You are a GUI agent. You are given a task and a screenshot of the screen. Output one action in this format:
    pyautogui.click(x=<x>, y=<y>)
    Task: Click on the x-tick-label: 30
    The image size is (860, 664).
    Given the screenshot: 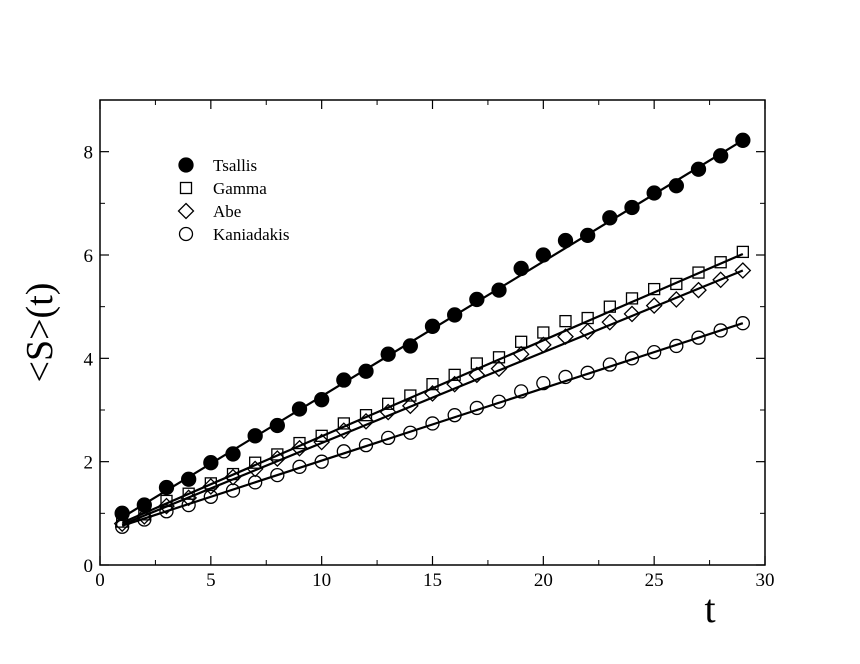 What is the action you would take?
    pyautogui.click(x=765, y=580)
    